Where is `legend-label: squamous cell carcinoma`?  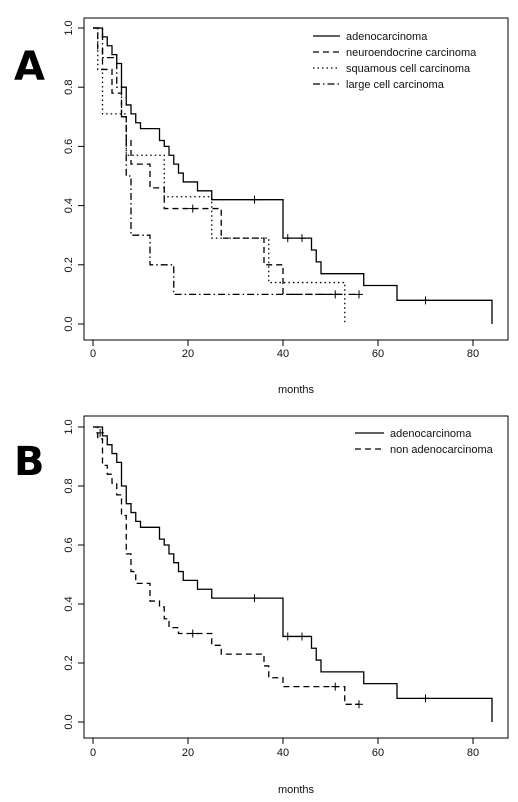 legend-label: squamous cell carcinoma is located at coordinates (408, 69).